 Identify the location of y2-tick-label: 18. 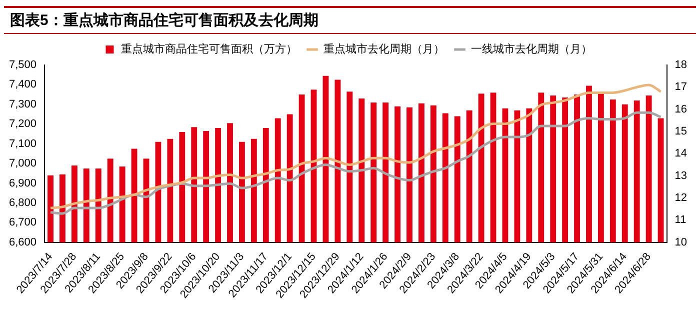
(681, 65).